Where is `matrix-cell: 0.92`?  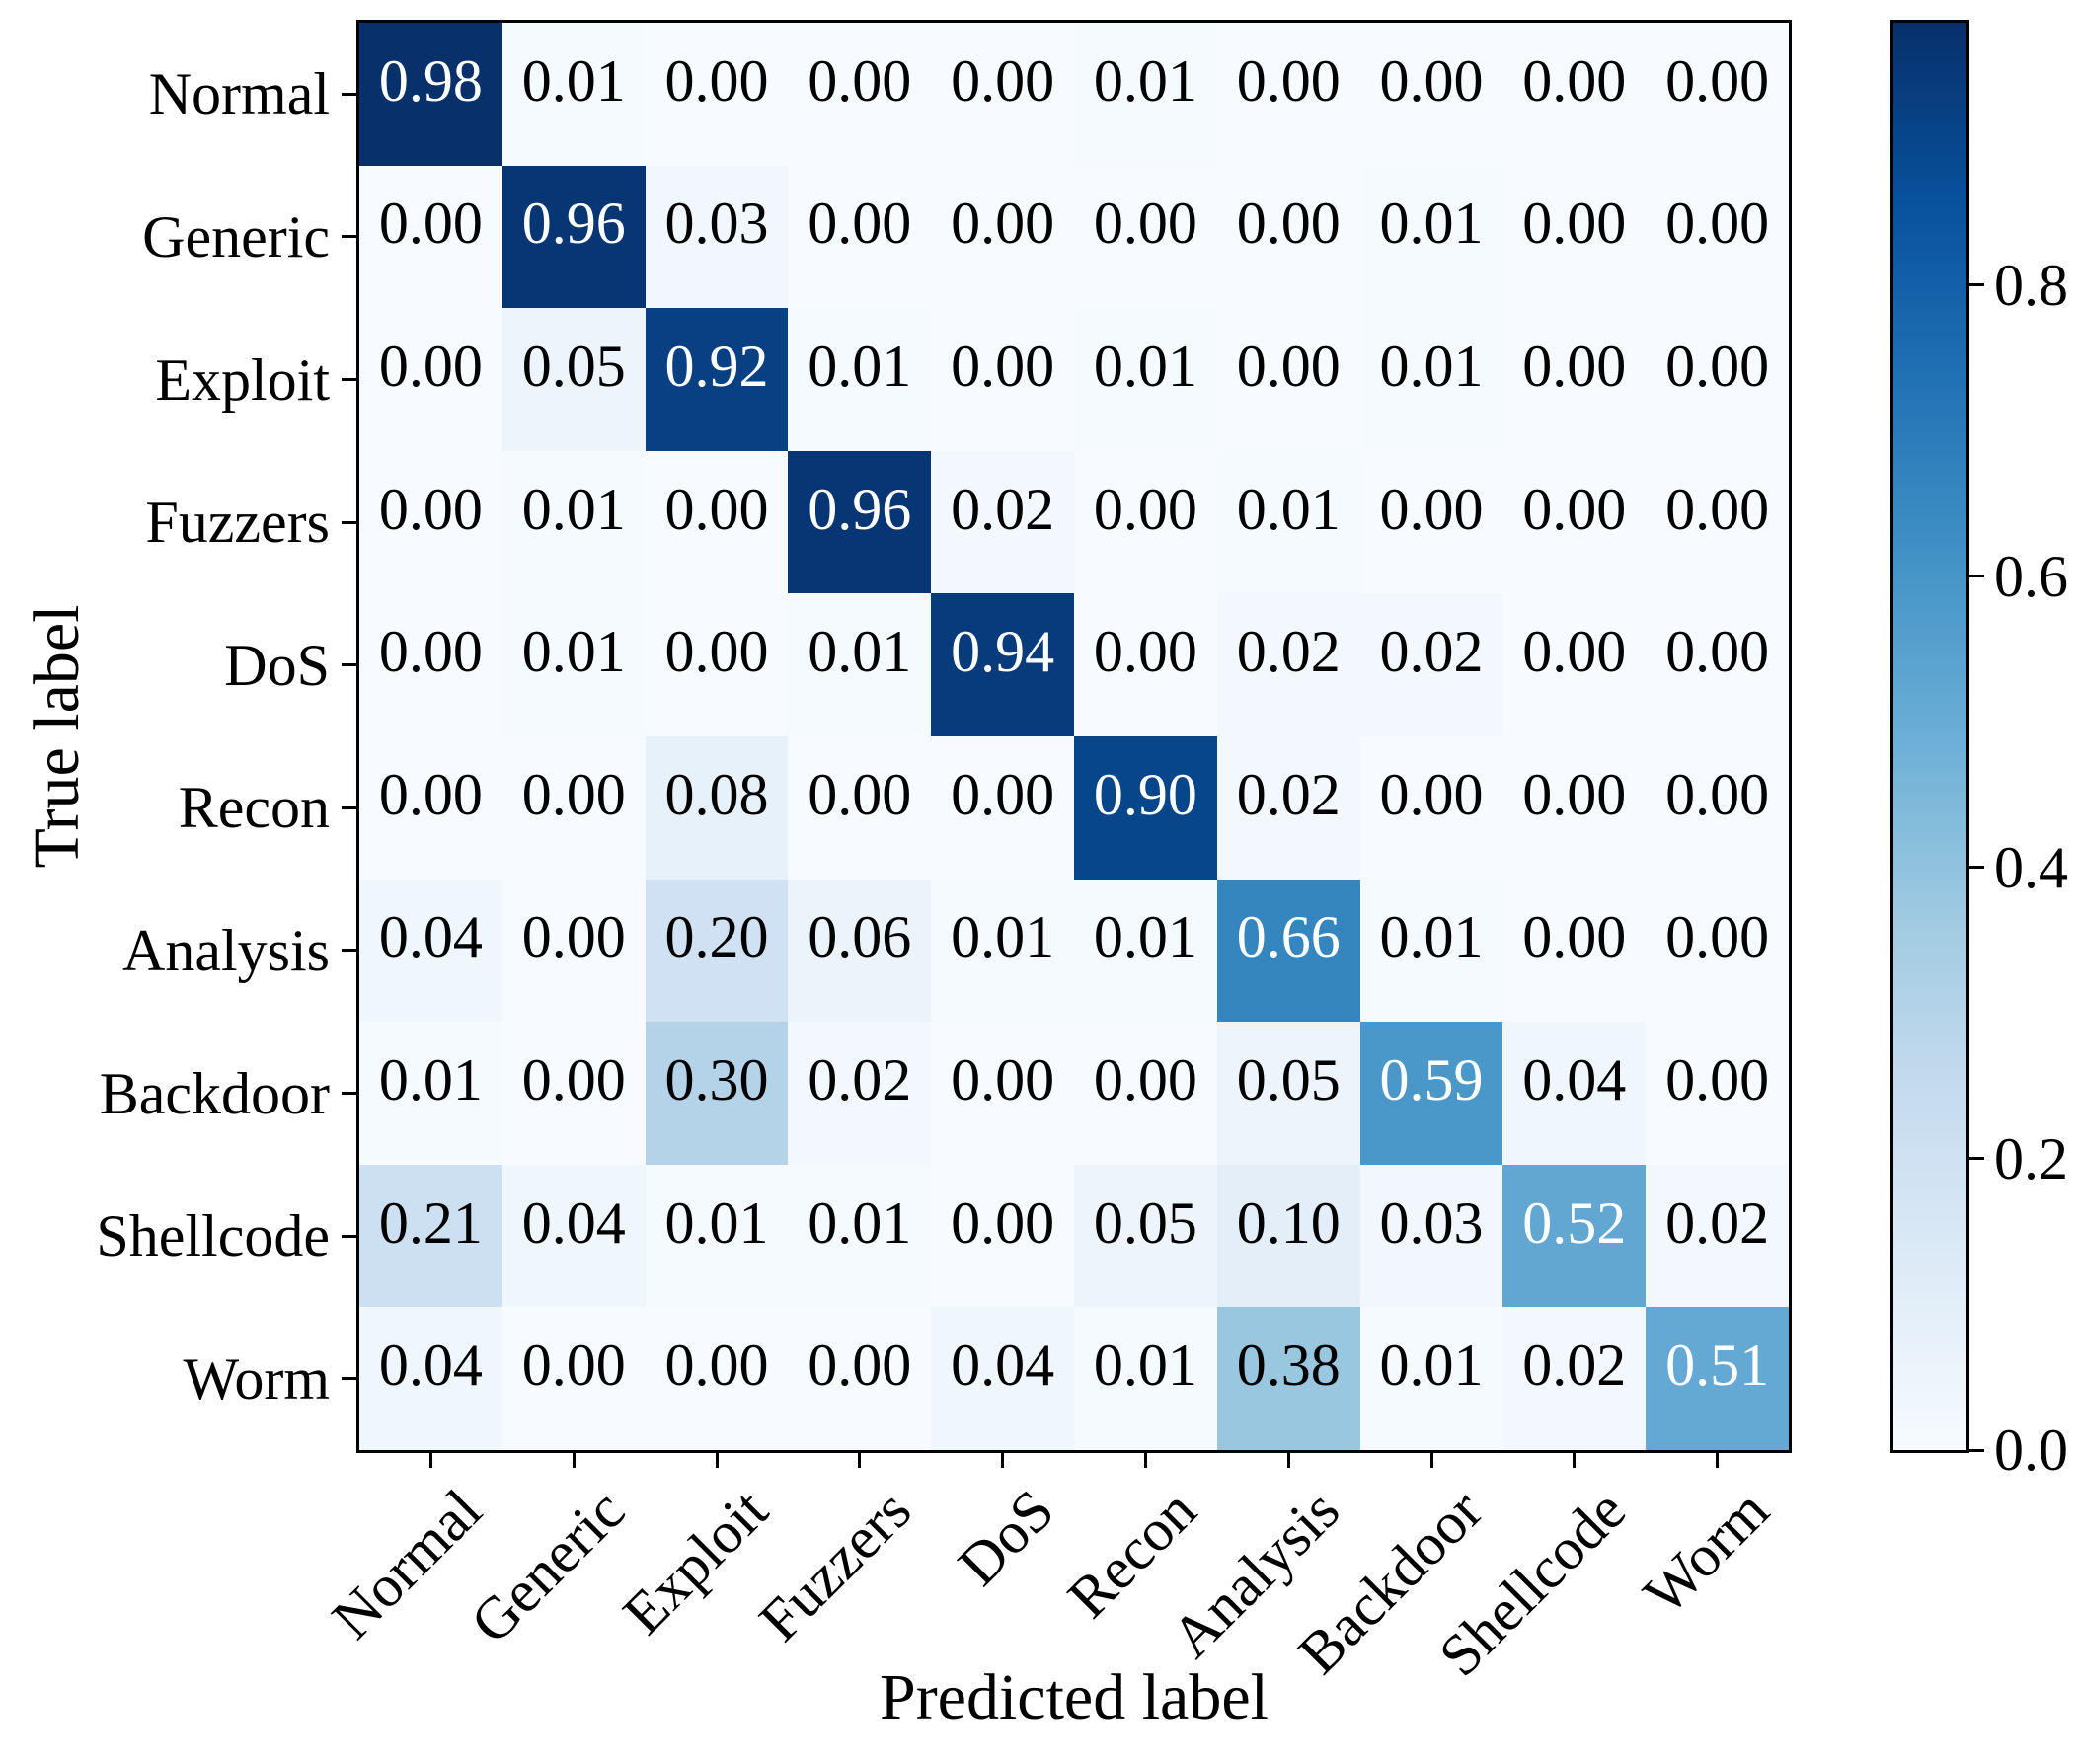 matrix-cell: 0.92 is located at coordinates (717, 379).